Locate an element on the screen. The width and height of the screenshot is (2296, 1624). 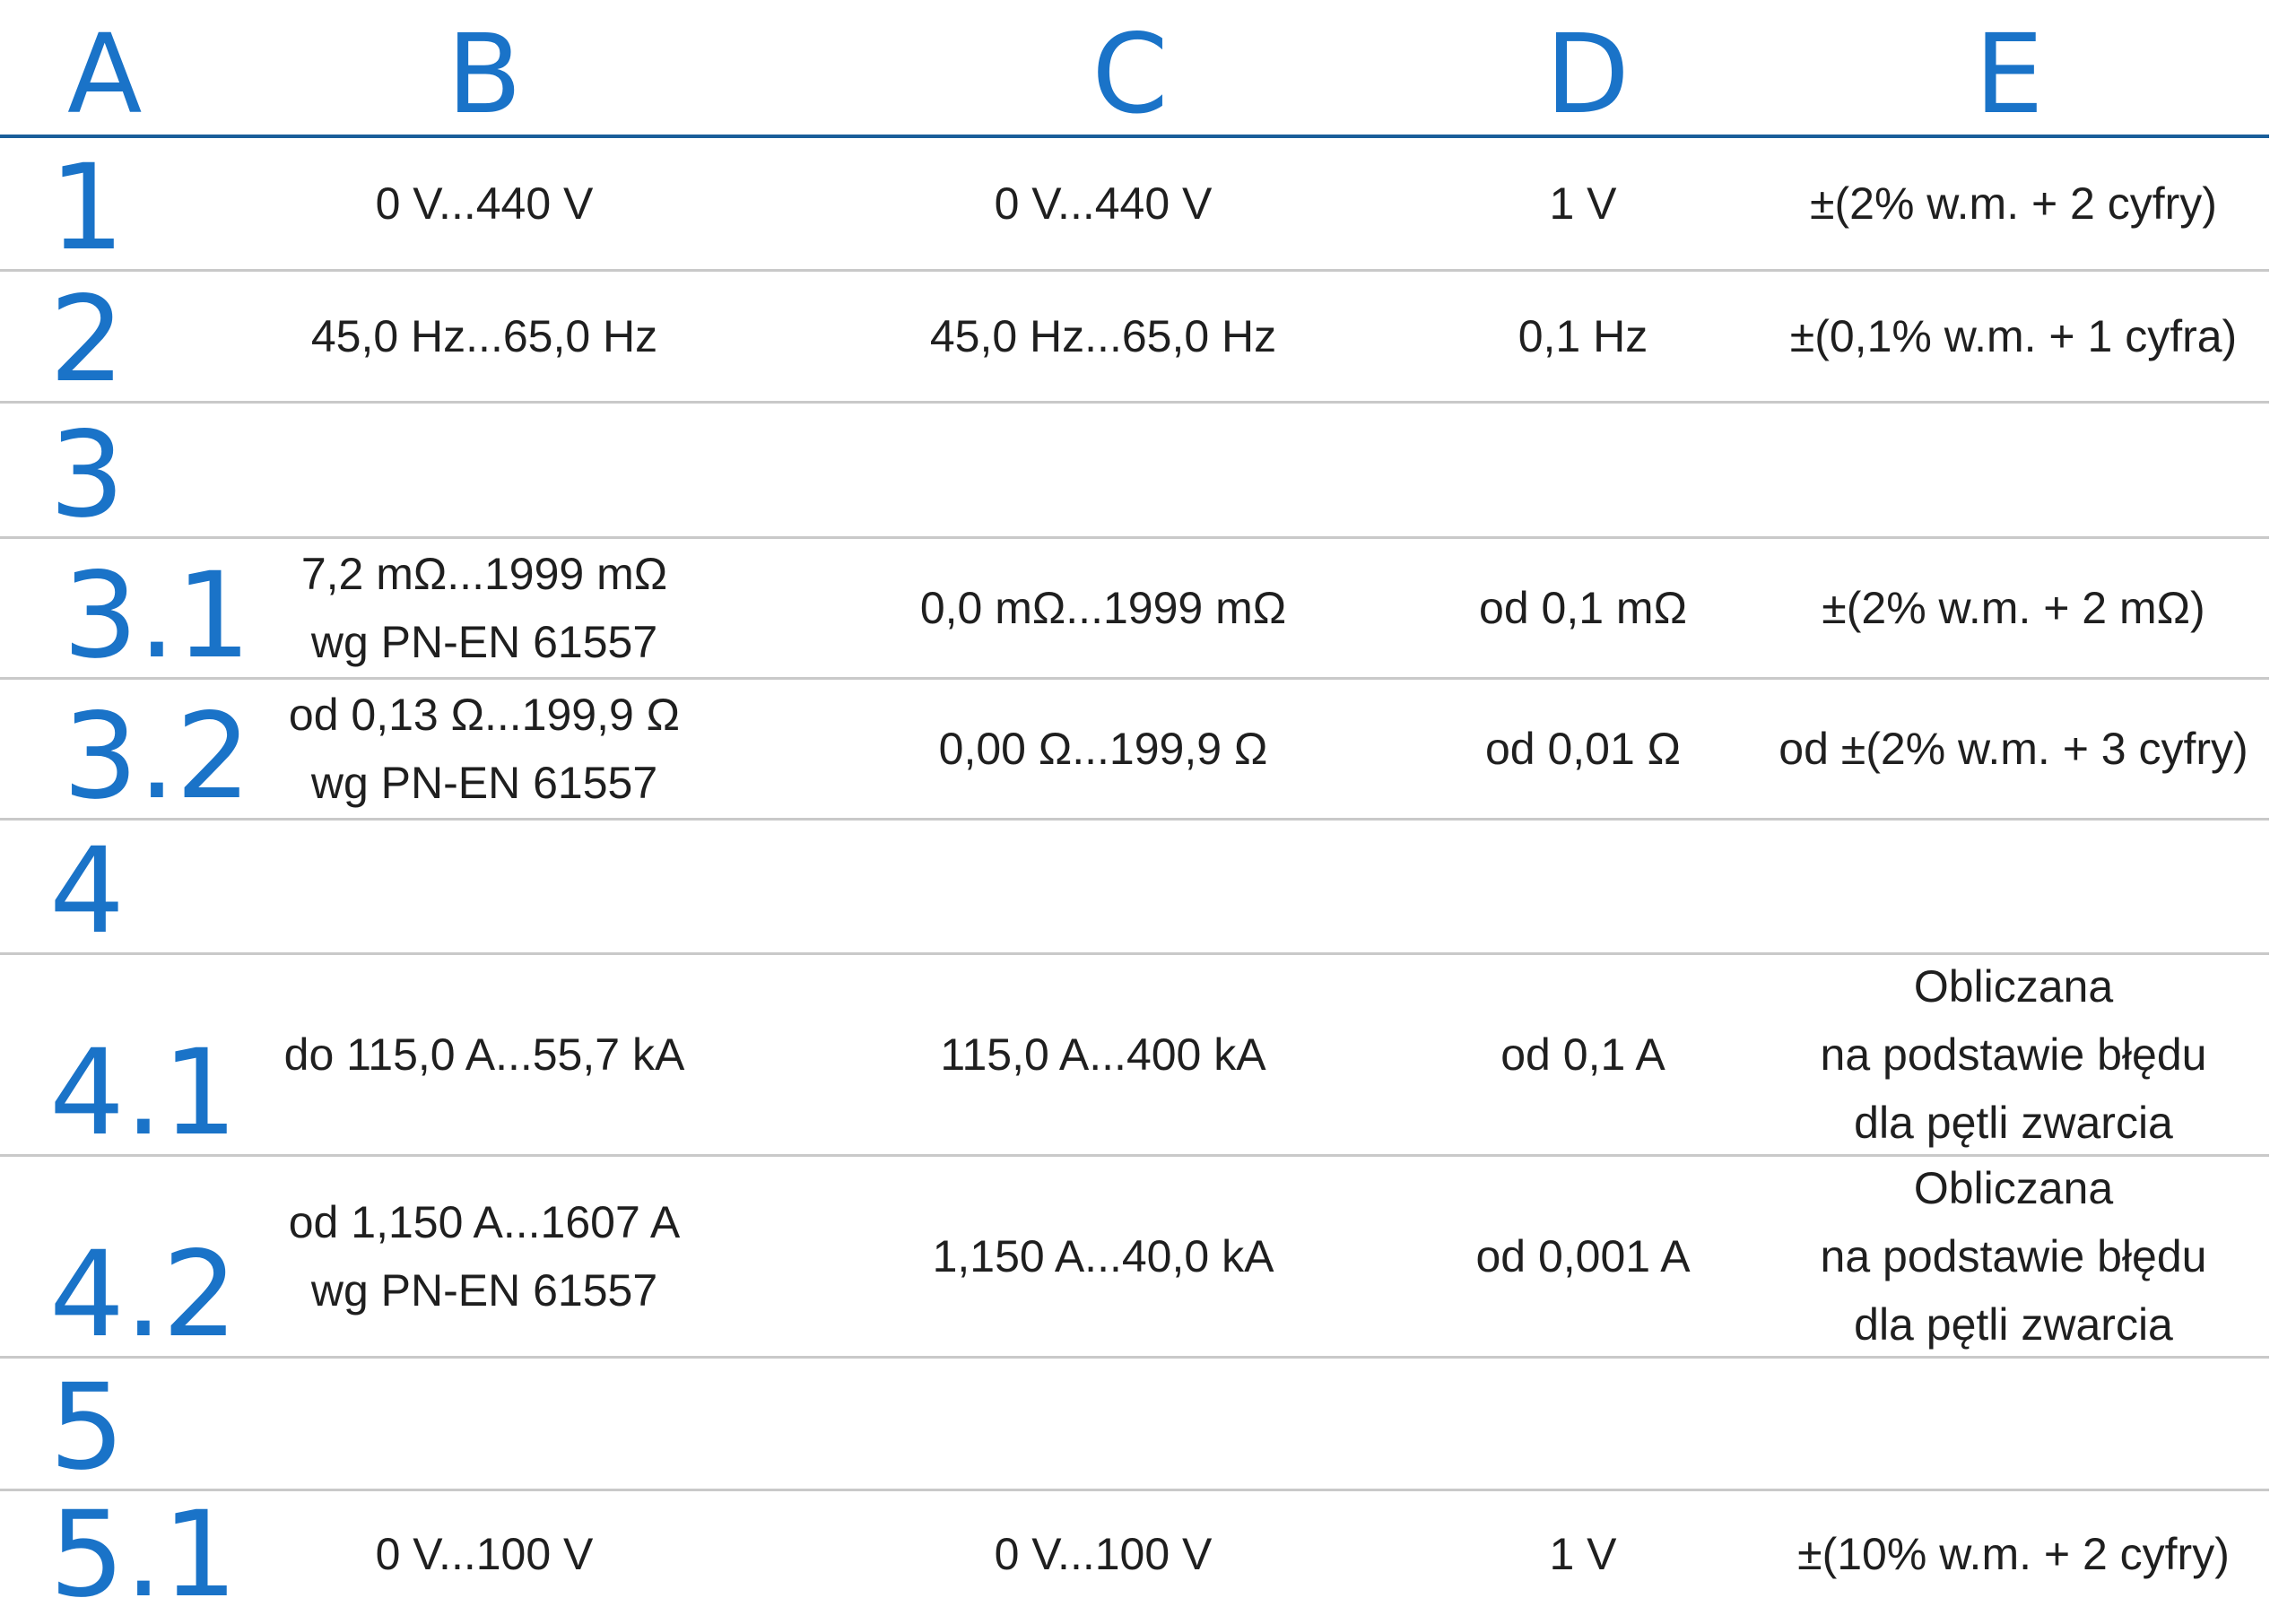
range-line: do 115,0 A...55,7 kA is located at coordinates (484, 1054).